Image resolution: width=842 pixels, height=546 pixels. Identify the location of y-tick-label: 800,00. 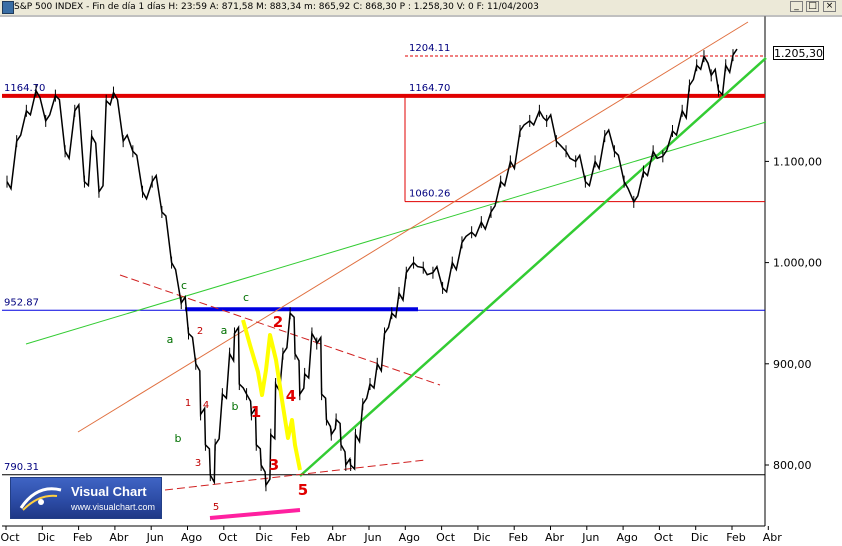
(792, 465).